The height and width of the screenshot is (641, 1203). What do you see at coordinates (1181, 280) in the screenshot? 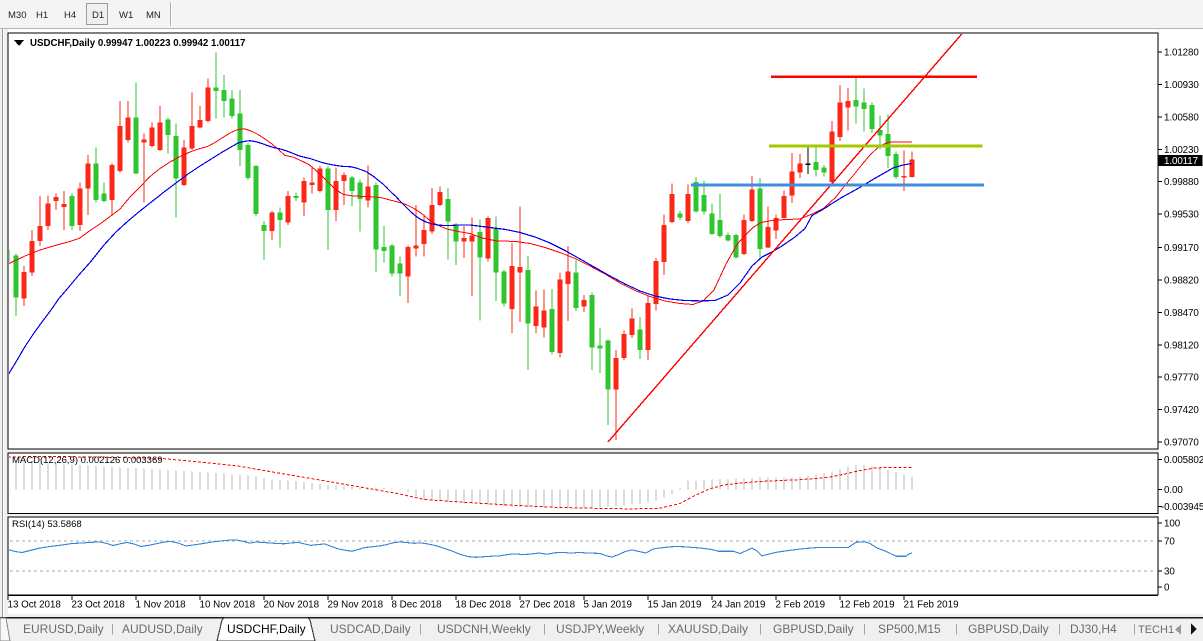
I see `svg-text: 0.98820` at bounding box center [1181, 280].